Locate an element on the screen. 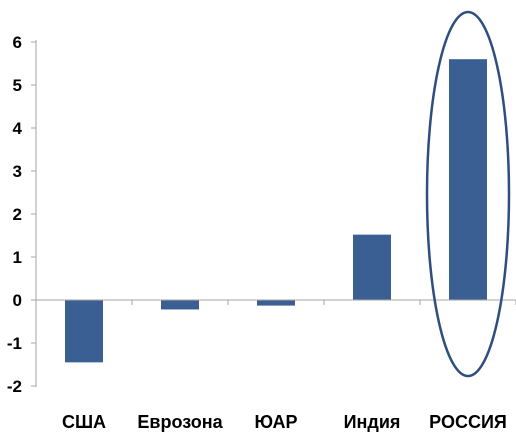  x-category-label: Индия is located at coordinates (372, 422).